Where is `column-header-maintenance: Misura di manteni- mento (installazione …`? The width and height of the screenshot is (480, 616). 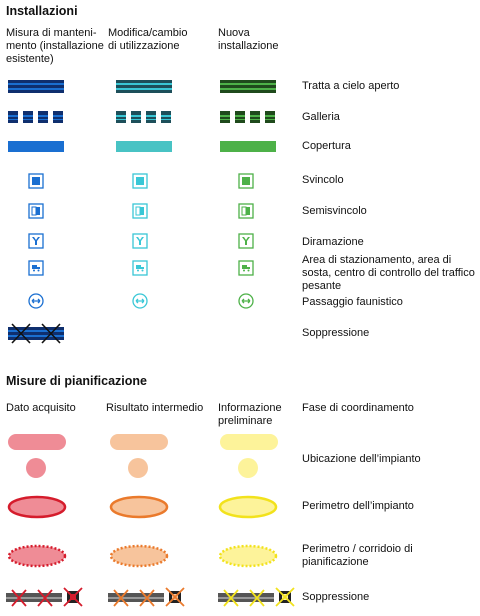 column-header-maintenance: Misura di manteni- mento (installazione … is located at coordinates (55, 46).